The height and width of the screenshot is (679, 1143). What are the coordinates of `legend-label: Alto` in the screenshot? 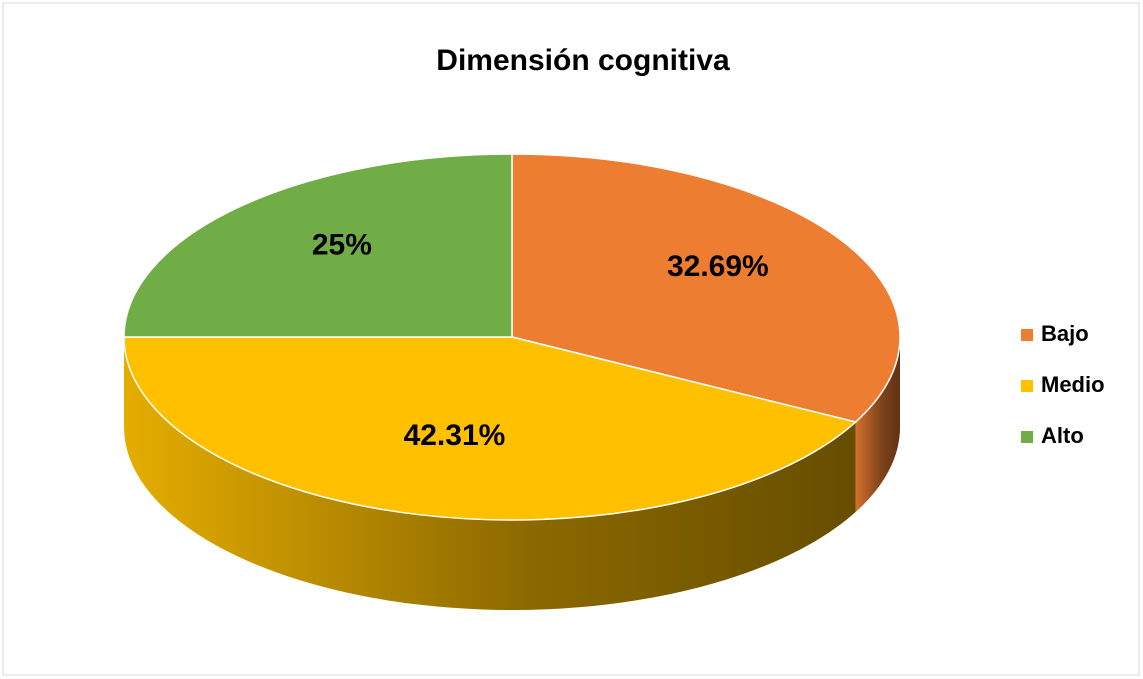 It's located at (1062, 435).